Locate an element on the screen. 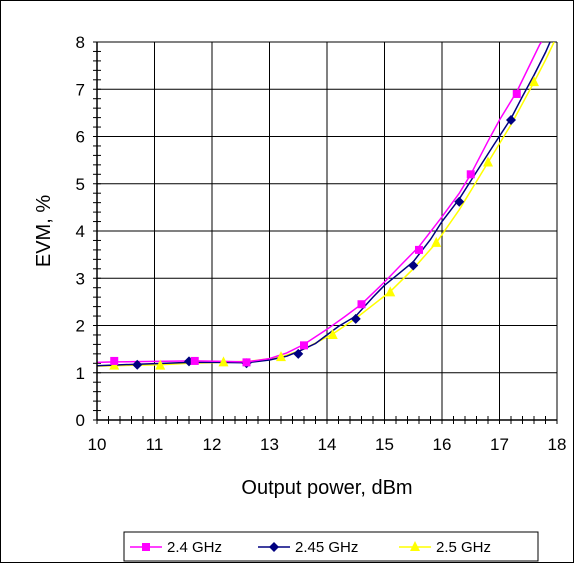 The width and height of the screenshot is (574, 563). y-tick-label: 2 is located at coordinates (80, 326).